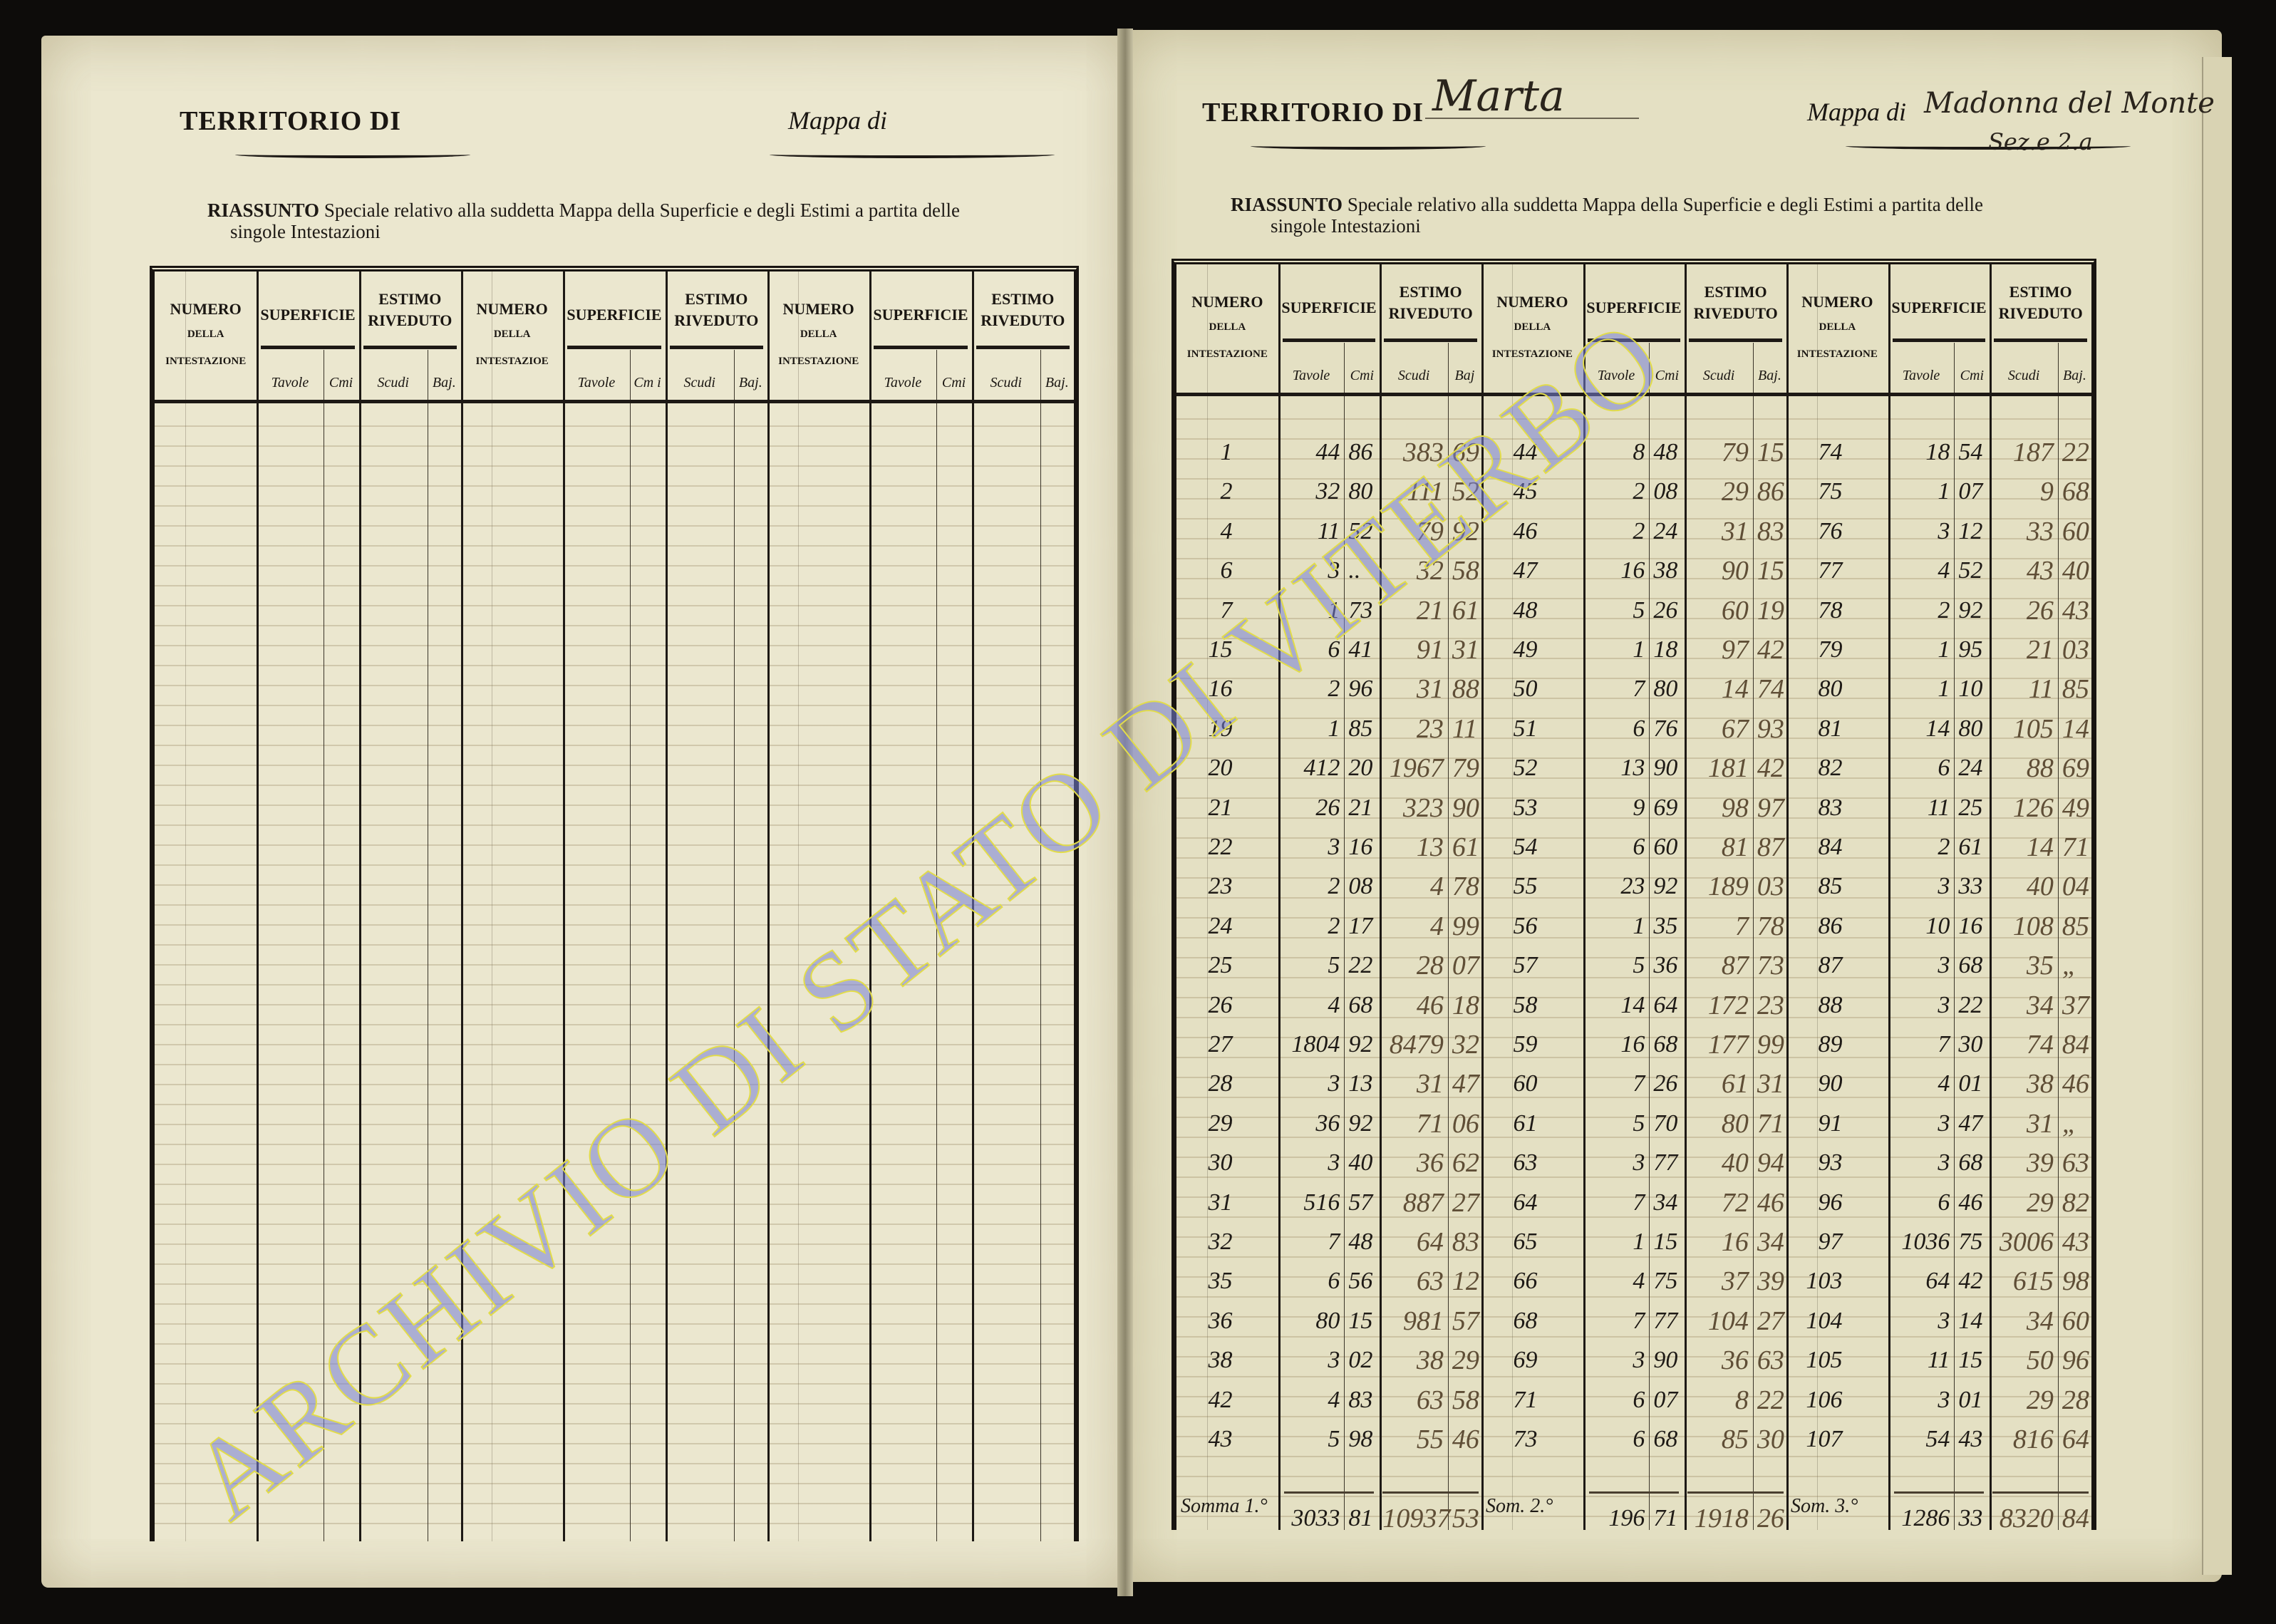  What do you see at coordinates (1665, 610) in the screenshot?
I see `superficie-cmi: 26` at bounding box center [1665, 610].